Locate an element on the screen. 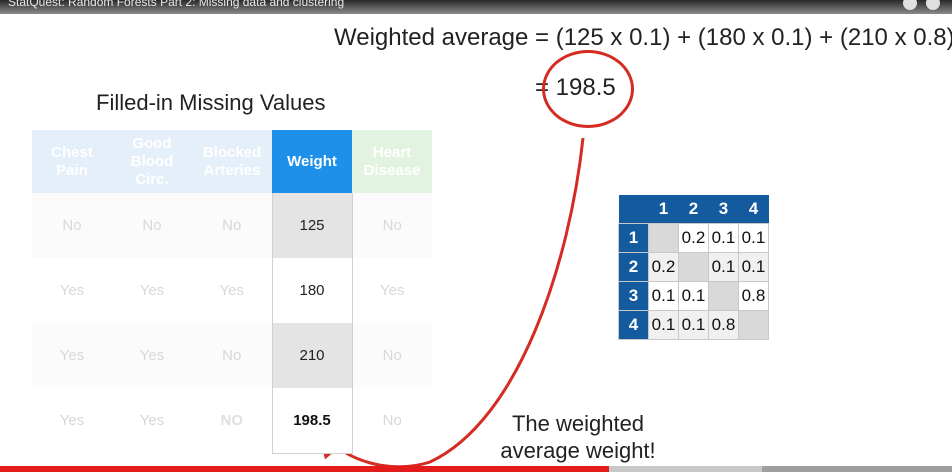 The width and height of the screenshot is (952, 472). matrix-col-header: 1 is located at coordinates (663, 209).